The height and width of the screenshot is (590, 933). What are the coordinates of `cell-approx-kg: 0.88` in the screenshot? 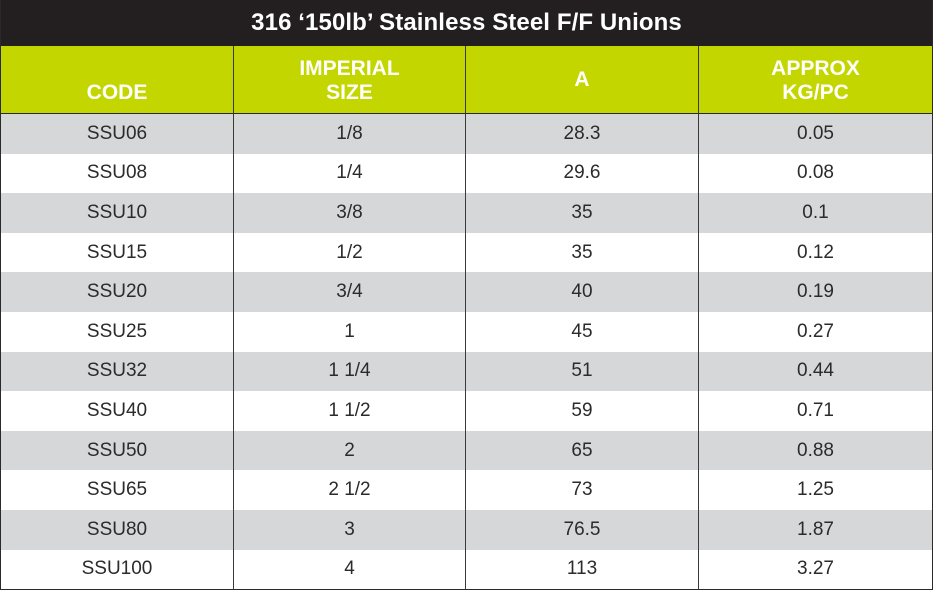 It's located at (815, 450).